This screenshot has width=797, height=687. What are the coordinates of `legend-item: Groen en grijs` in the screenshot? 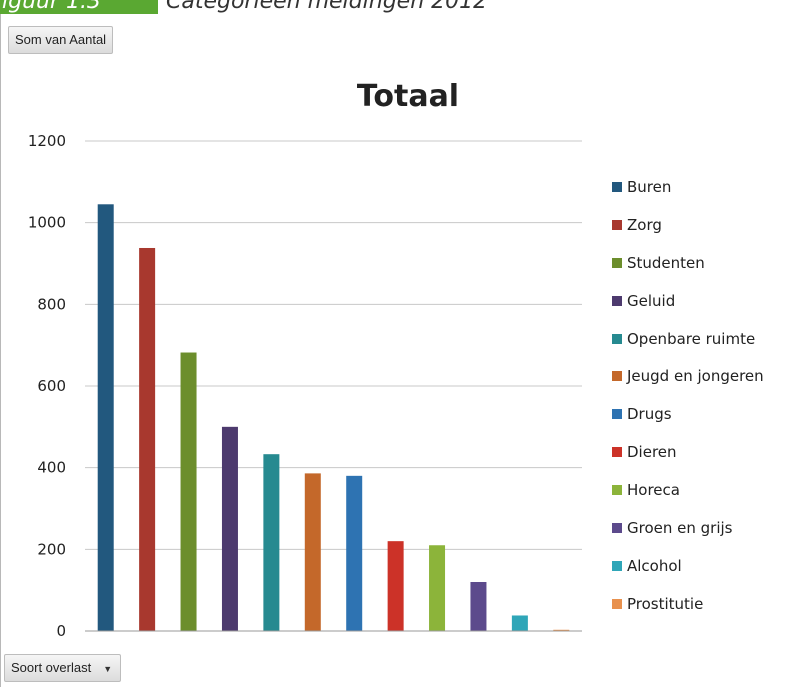 It's located at (688, 528).